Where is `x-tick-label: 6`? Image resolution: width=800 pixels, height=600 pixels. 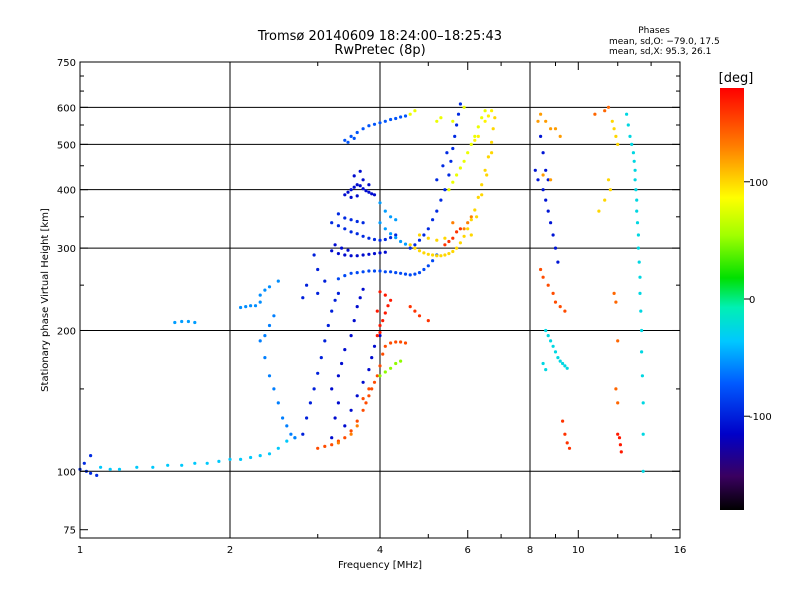
x-tick-label: 6 is located at coordinates (468, 550).